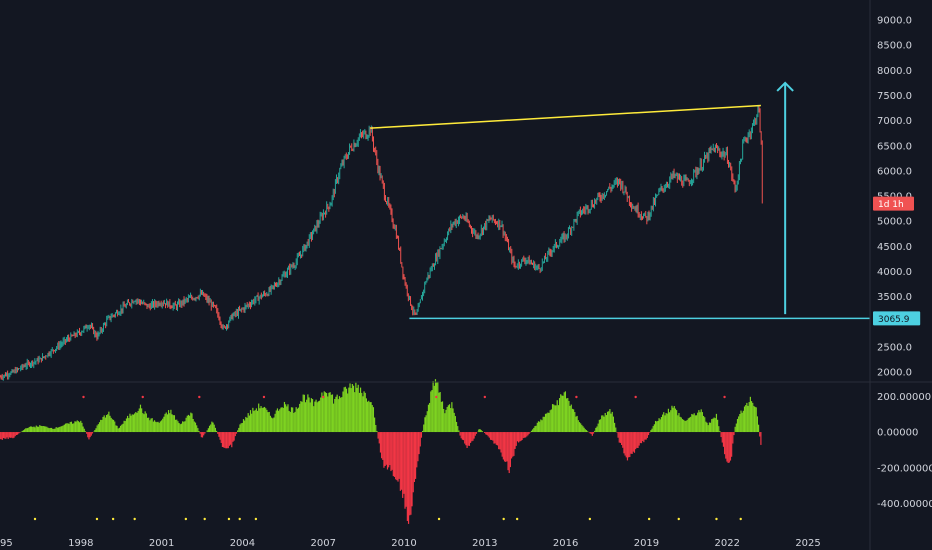  Describe the element at coordinates (785, 86) in the screenshot. I see `target-arrow-head` at that location.